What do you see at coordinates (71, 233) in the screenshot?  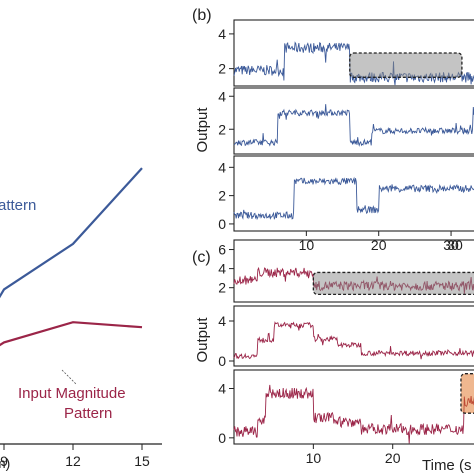 I see `series-line-top` at bounding box center [71, 233].